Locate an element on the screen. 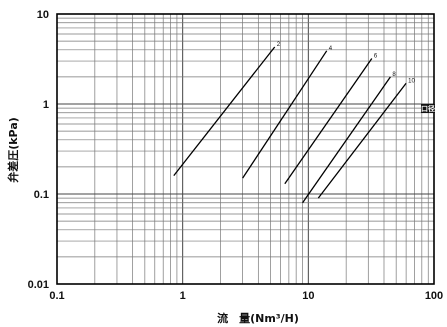 The height and width of the screenshot is (327, 447). y-axis-title: 弁差圧(kPa) is located at coordinates (13, 150).